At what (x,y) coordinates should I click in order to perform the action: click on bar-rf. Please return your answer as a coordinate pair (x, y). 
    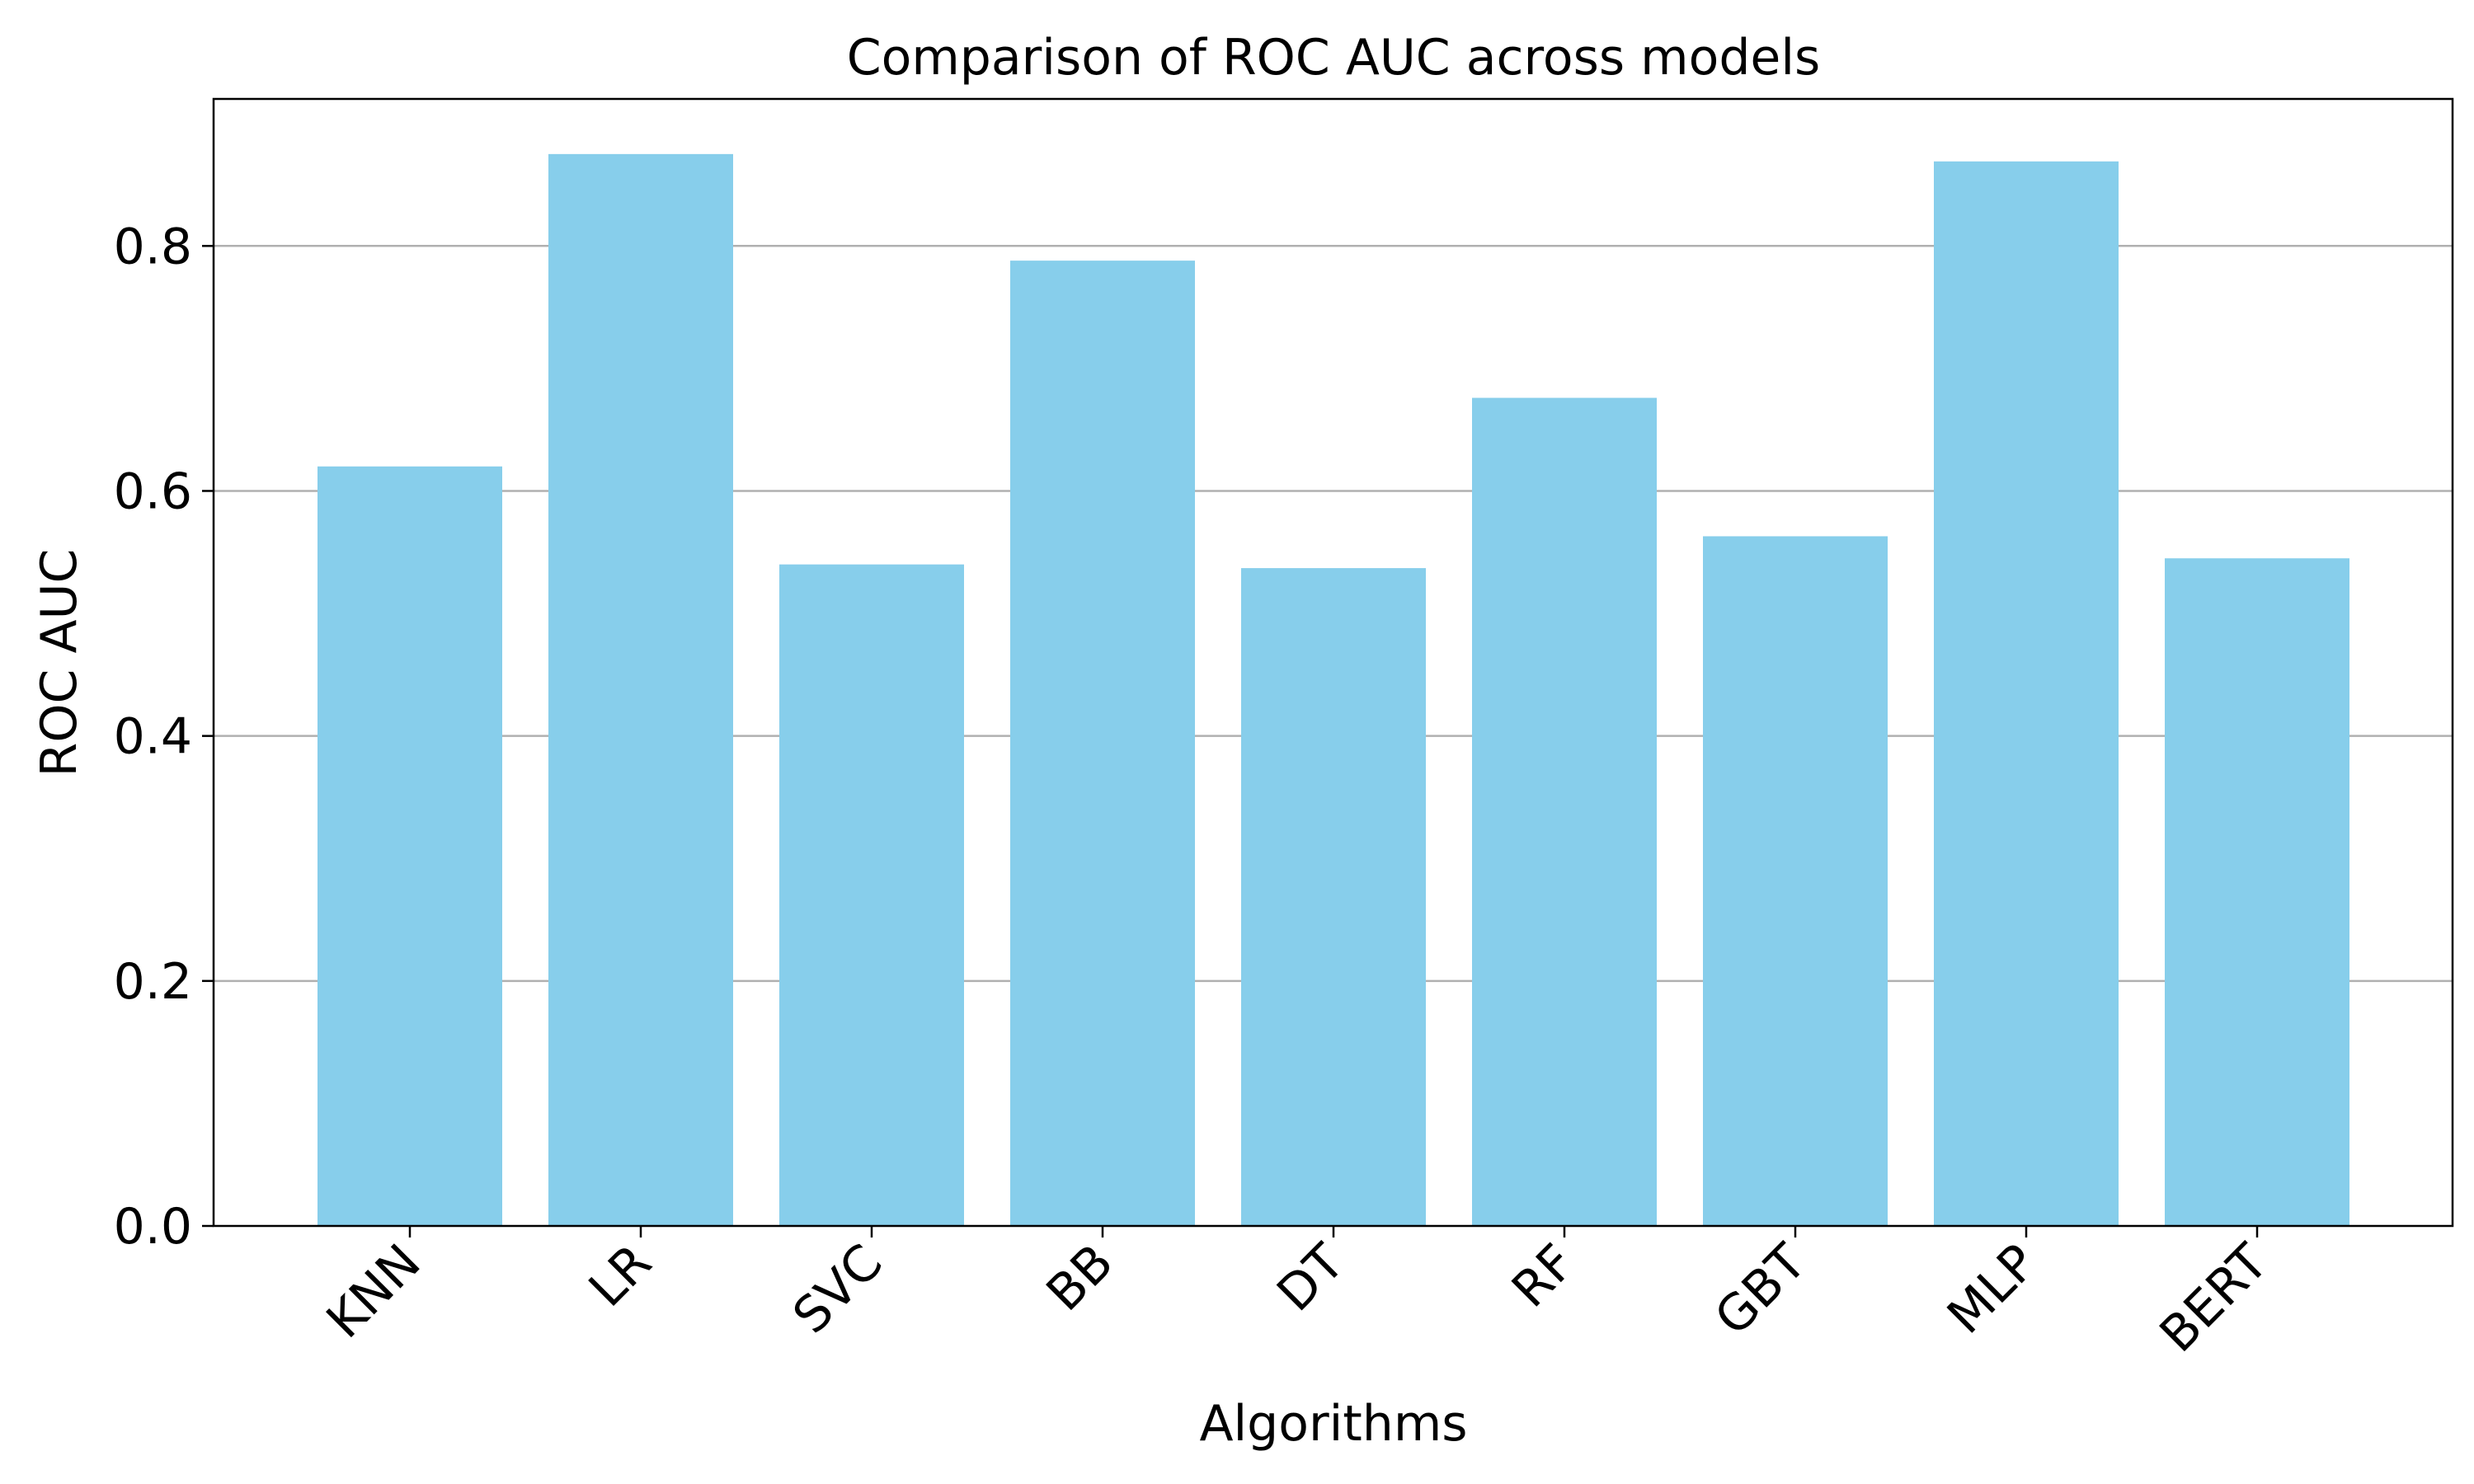
    Looking at the image, I should click on (1564, 811).